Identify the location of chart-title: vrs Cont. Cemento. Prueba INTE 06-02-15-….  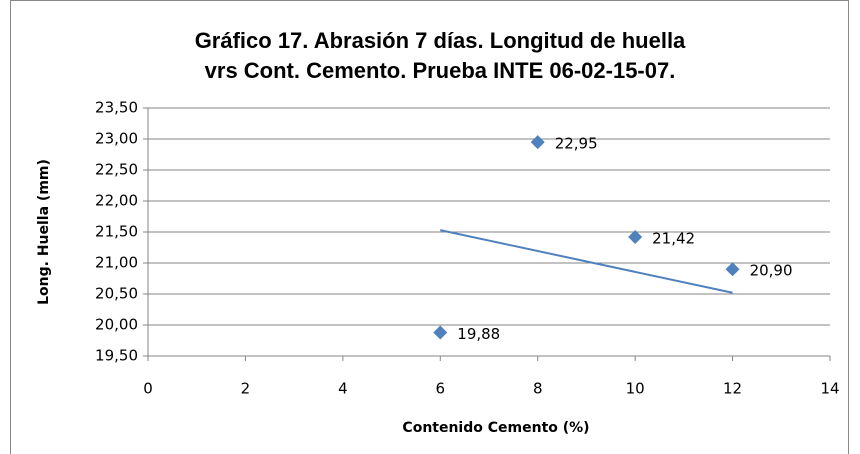
(440, 70).